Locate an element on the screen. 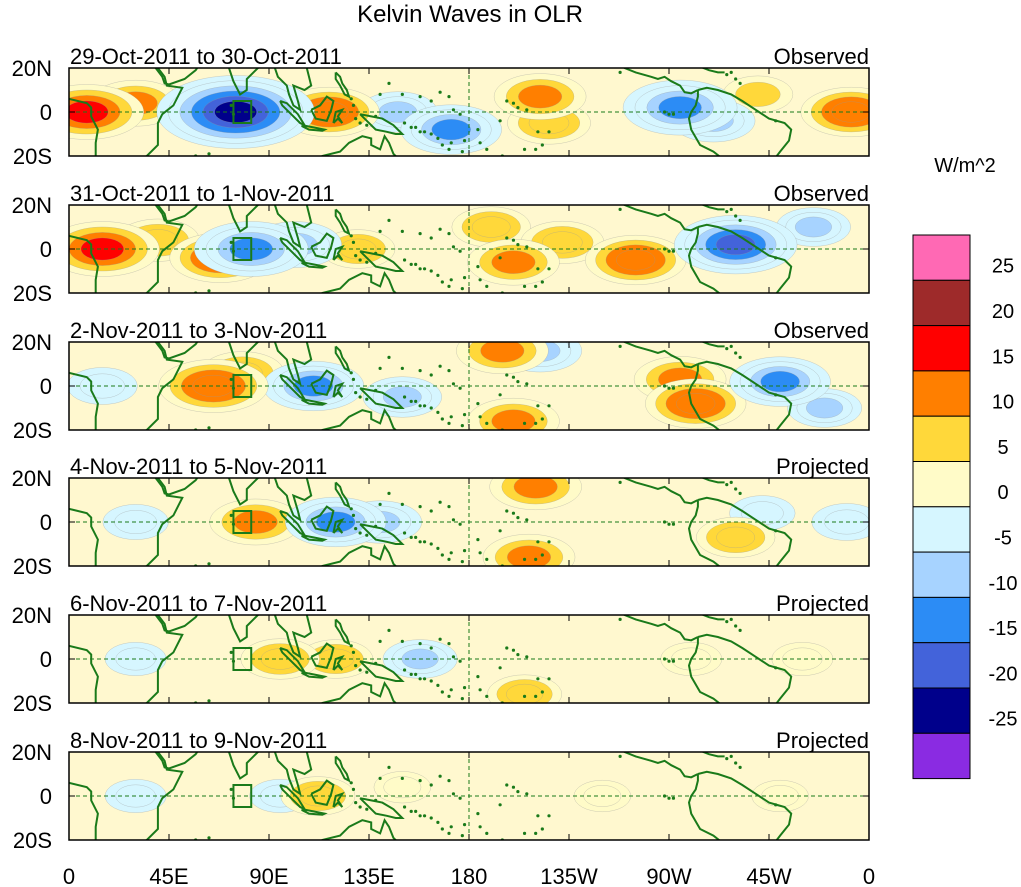 This screenshot has height=887, width=1021. coastline-philippines is located at coordinates (342, 769).